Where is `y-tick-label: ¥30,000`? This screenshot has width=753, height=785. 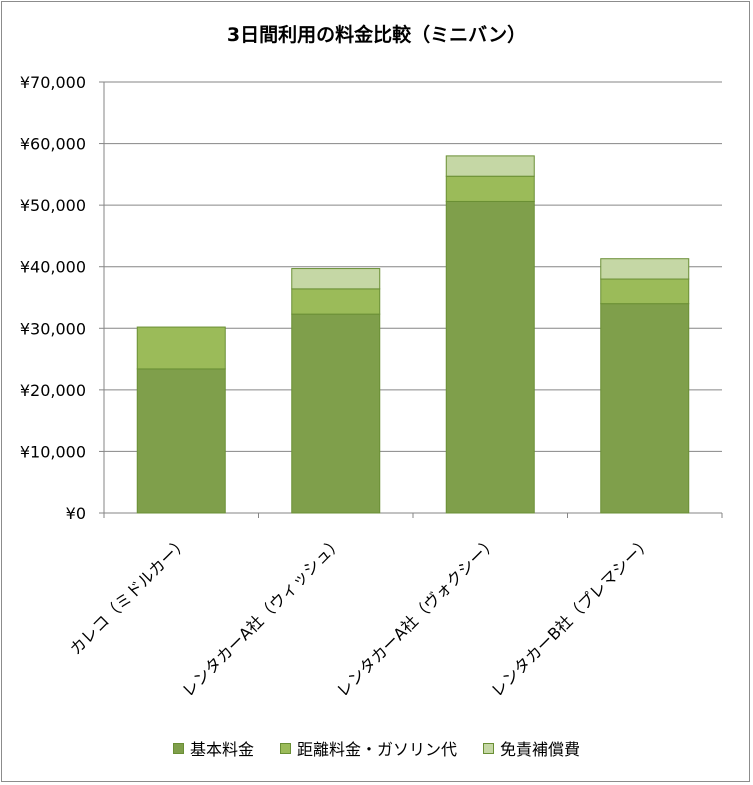
y-tick-label: ¥30,000 is located at coordinates (53, 328).